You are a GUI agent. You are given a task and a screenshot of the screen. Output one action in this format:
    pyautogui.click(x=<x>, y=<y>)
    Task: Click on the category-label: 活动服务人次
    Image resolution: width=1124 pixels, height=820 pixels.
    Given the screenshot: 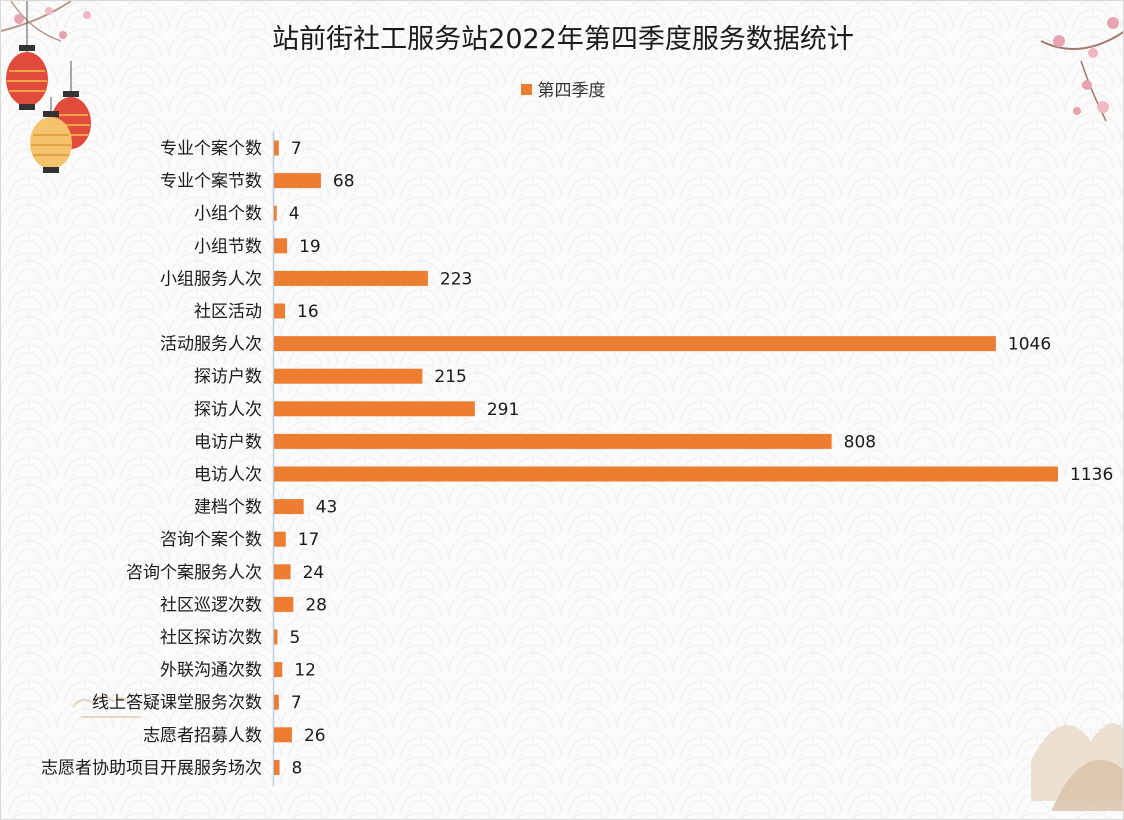 What is the action you would take?
    pyautogui.click(x=211, y=345)
    